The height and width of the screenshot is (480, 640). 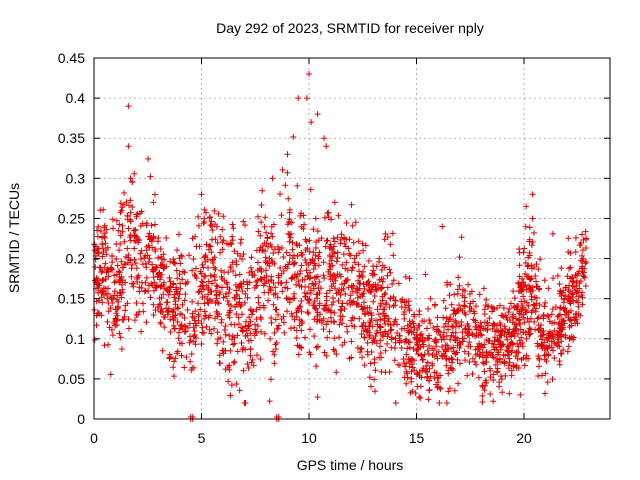 I want to click on x-tick-label: 0, so click(x=94, y=438).